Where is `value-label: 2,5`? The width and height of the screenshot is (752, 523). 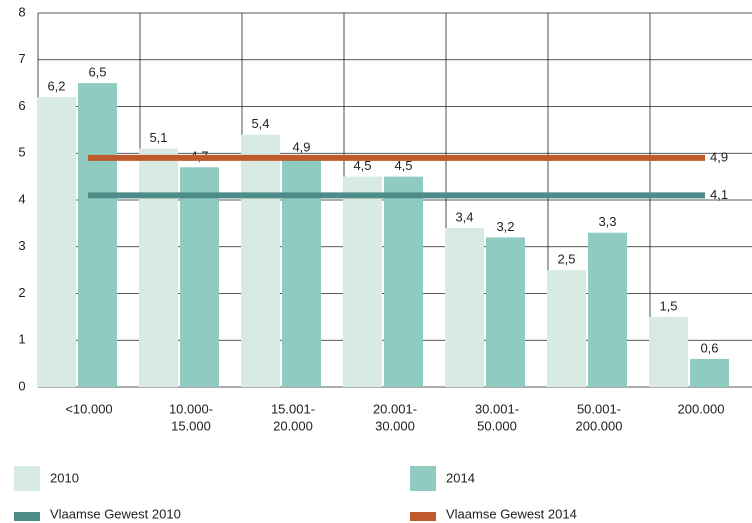 value-label: 2,5 is located at coordinates (566, 259).